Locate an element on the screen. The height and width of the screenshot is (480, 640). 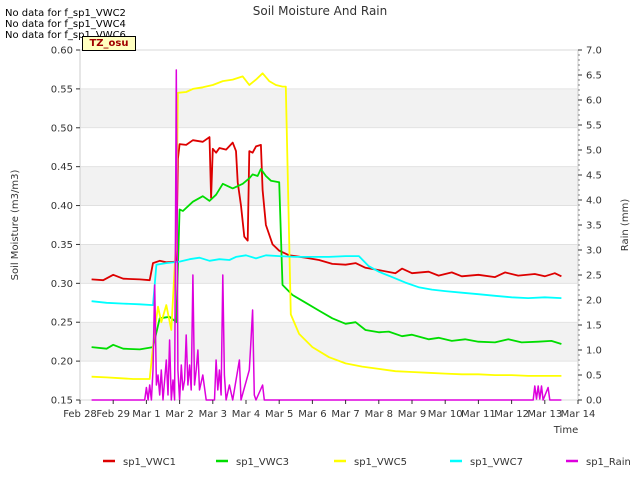
y2-axis-label: Rain (mm) is located at coordinates (625, 225).